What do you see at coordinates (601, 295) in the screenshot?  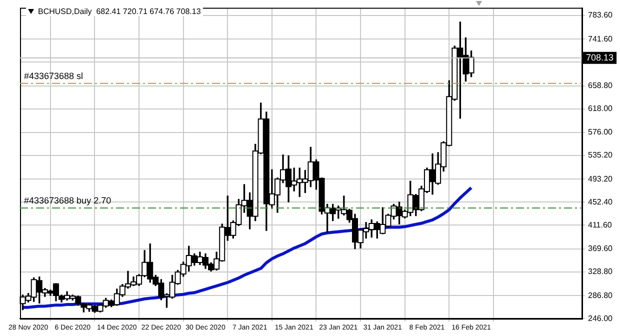 I see `y-tick-label: 286.80` at bounding box center [601, 295].